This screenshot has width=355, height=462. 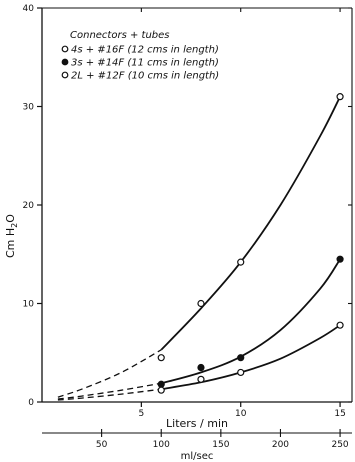 What do you see at coordinates (197, 456) in the screenshot?
I see `secondary-x-axis-label: ml/sec` at bounding box center [197, 456].